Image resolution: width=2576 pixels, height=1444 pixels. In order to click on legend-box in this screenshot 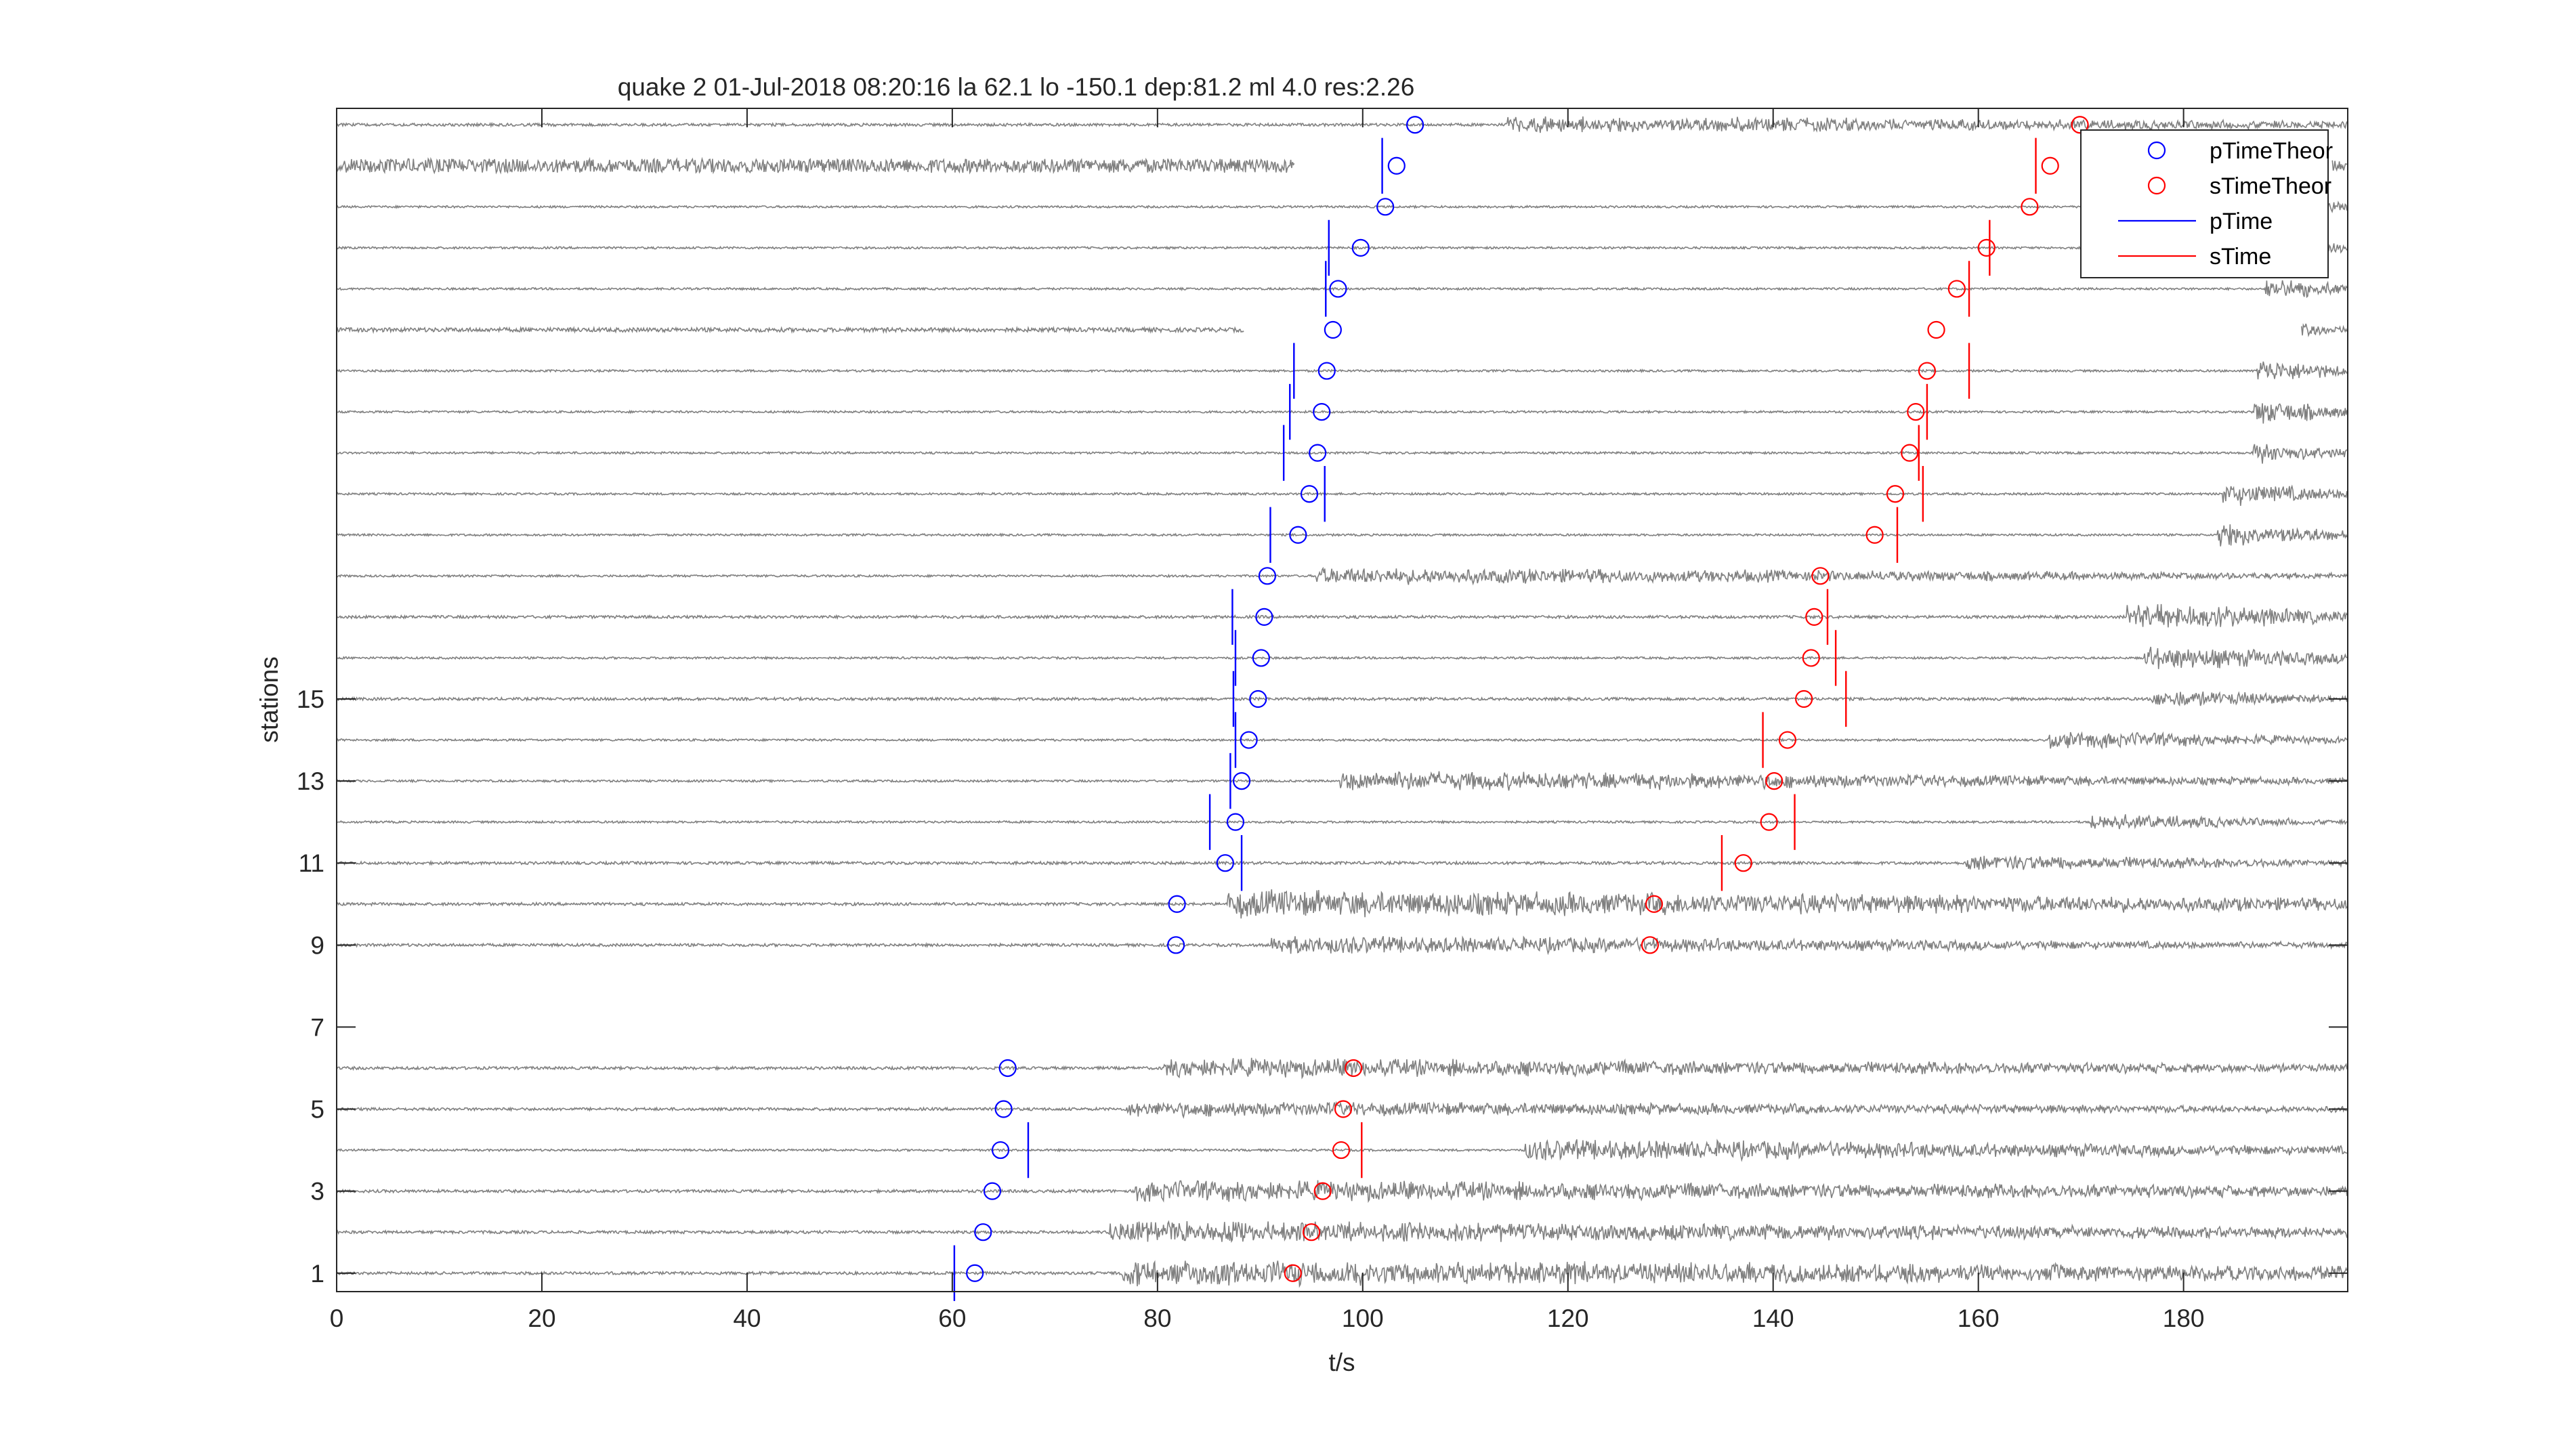, I will do `click(2204, 203)`.